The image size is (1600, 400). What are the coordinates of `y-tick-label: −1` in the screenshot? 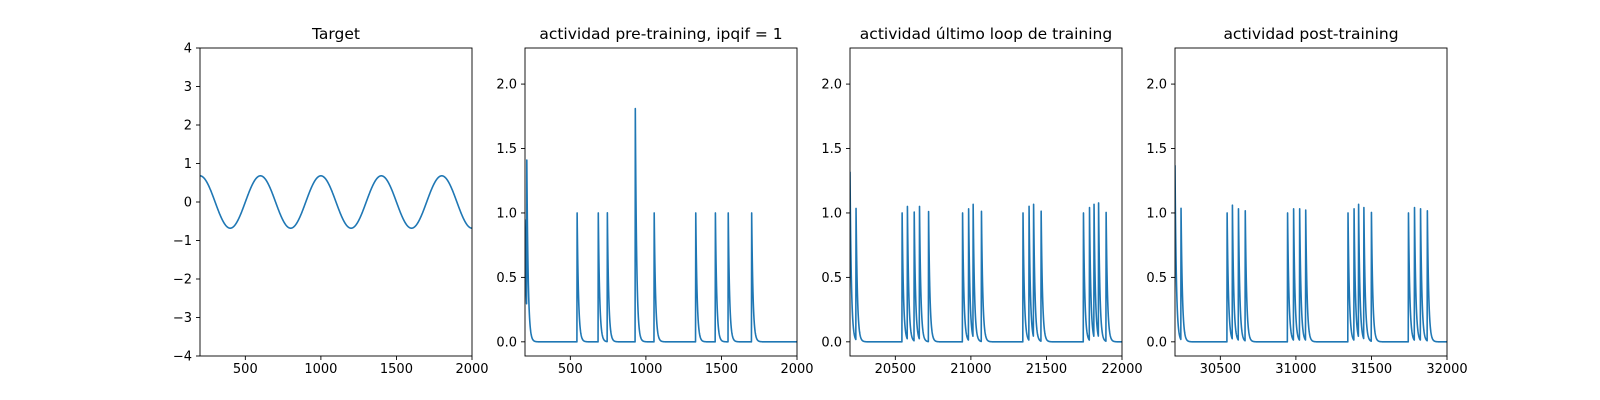 It's located at (182, 241).